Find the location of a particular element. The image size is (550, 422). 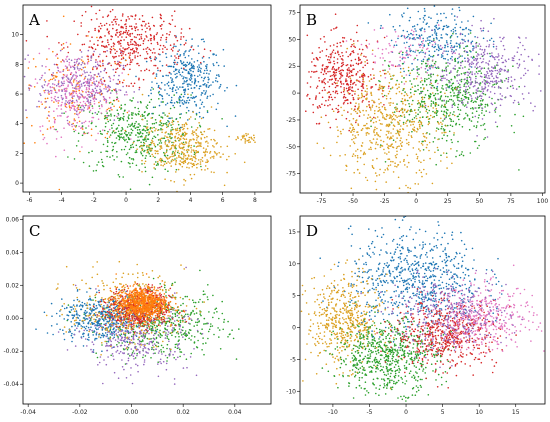

y-tick-label: 10 is located at coordinates (15, 35).